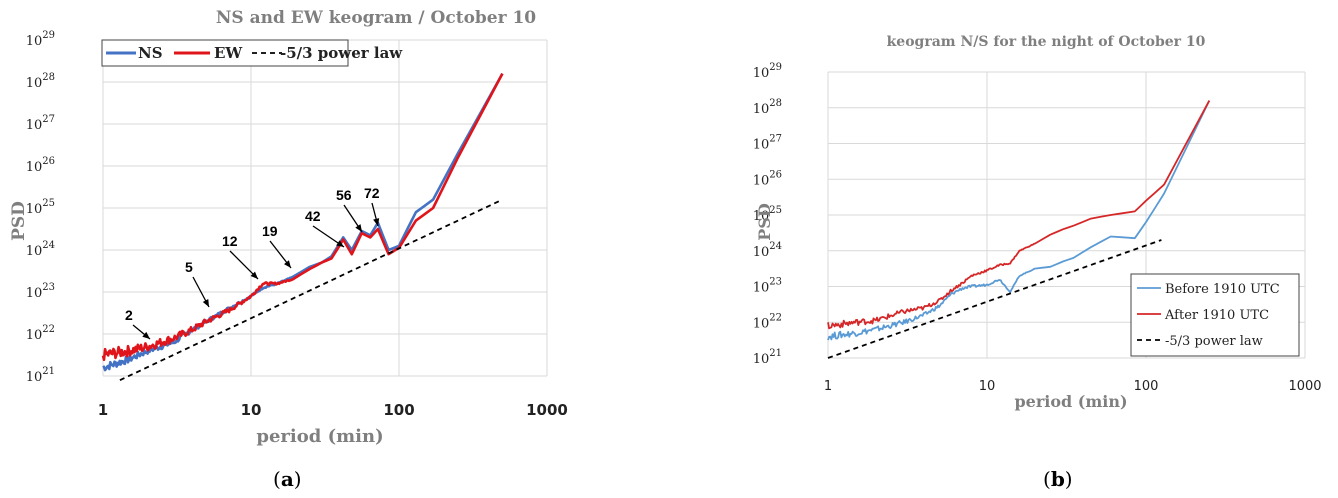 This screenshot has width=1338, height=498. Describe the element at coordinates (240, 256) in the screenshot. I see `annotation: 12` at that location.